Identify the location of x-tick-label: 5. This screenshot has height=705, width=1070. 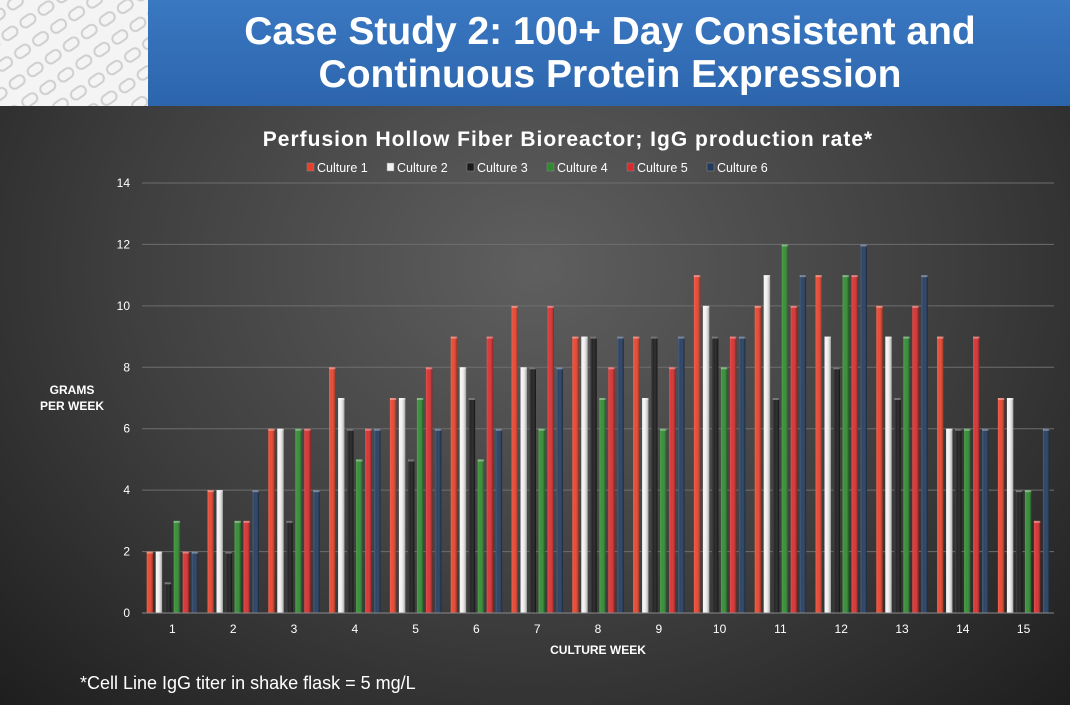
(415, 629).